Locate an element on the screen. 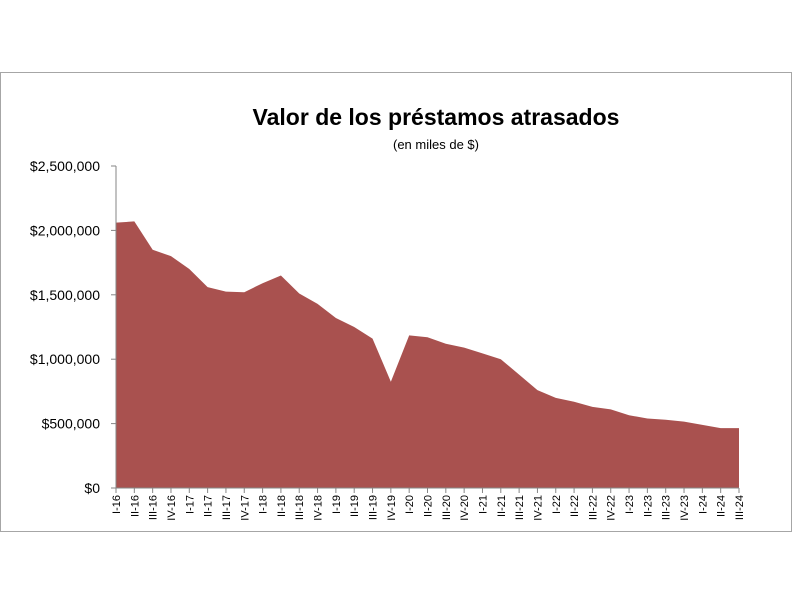 This screenshot has width=792, height=612. x-tick-label: IV-23 is located at coordinates (685, 508).